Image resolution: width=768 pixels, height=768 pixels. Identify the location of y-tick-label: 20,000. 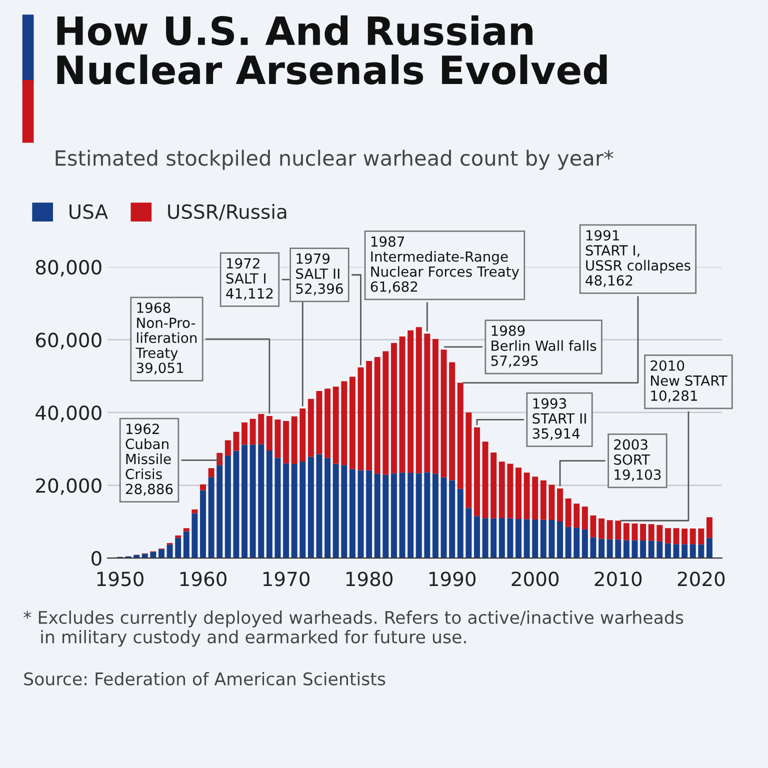
(69, 486).